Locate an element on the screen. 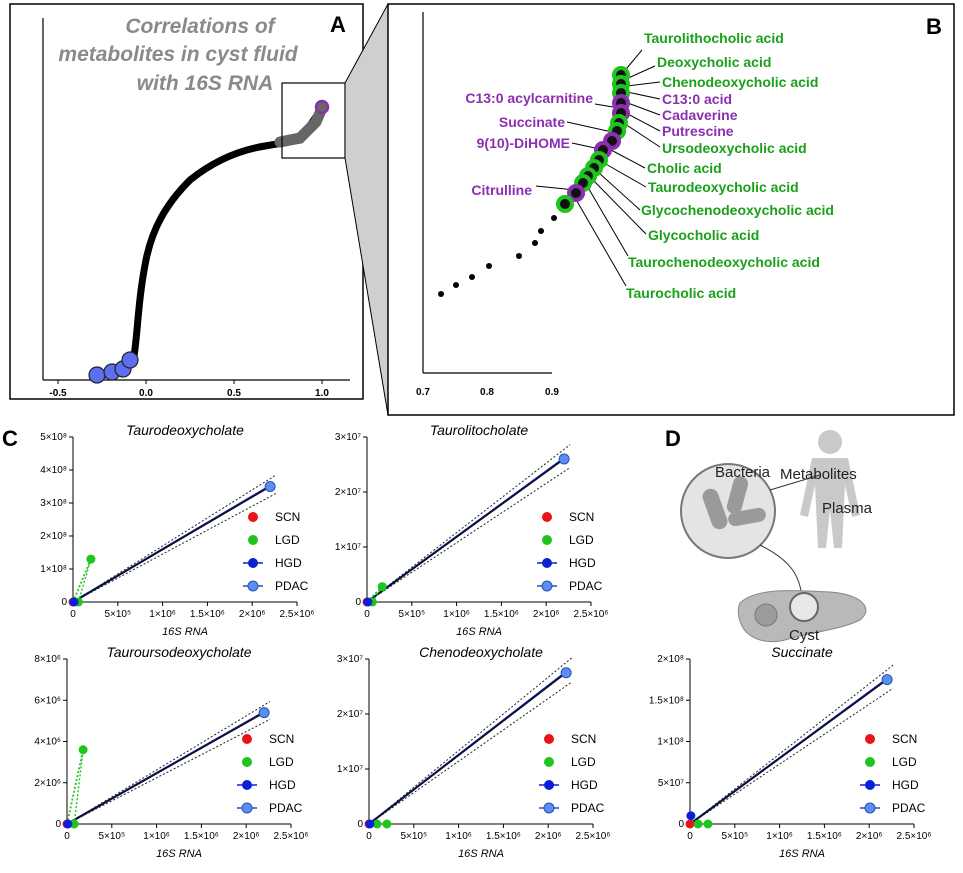  panel-b-letter: B is located at coordinates (934, 26).